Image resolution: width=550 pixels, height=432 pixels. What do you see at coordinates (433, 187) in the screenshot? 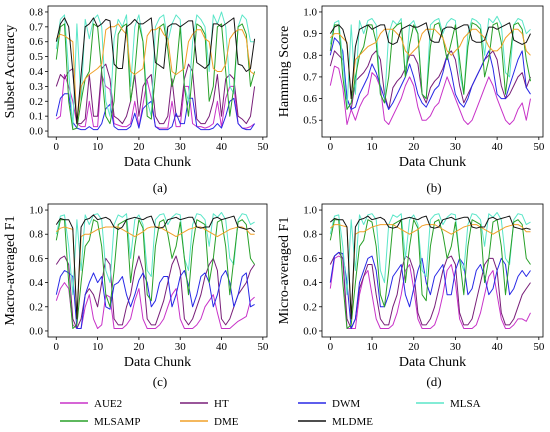
I see `panel-caption: (b)` at bounding box center [433, 187].